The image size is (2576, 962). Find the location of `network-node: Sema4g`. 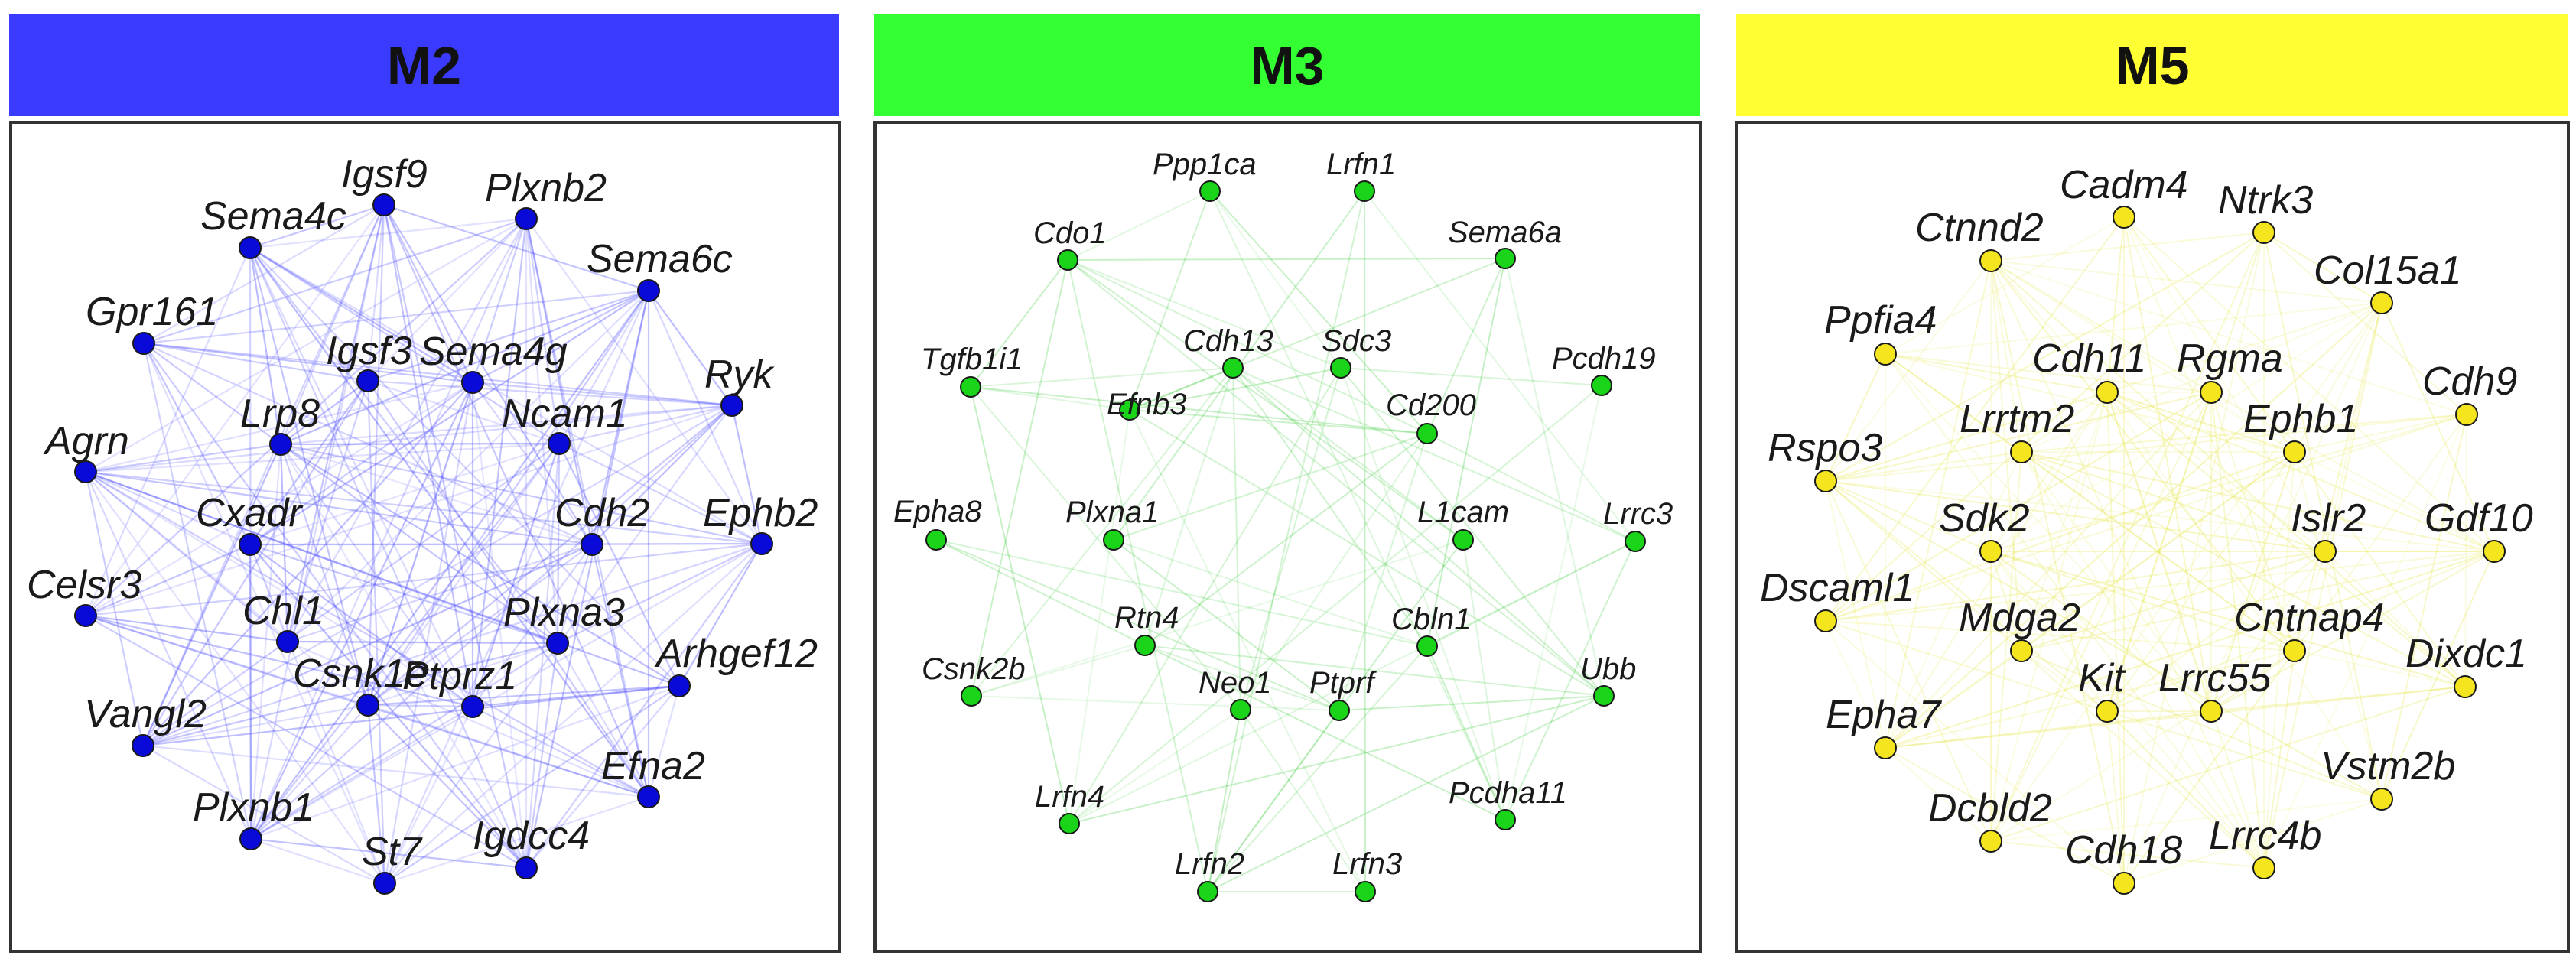

network-node: Sema4g is located at coordinates (493, 362).